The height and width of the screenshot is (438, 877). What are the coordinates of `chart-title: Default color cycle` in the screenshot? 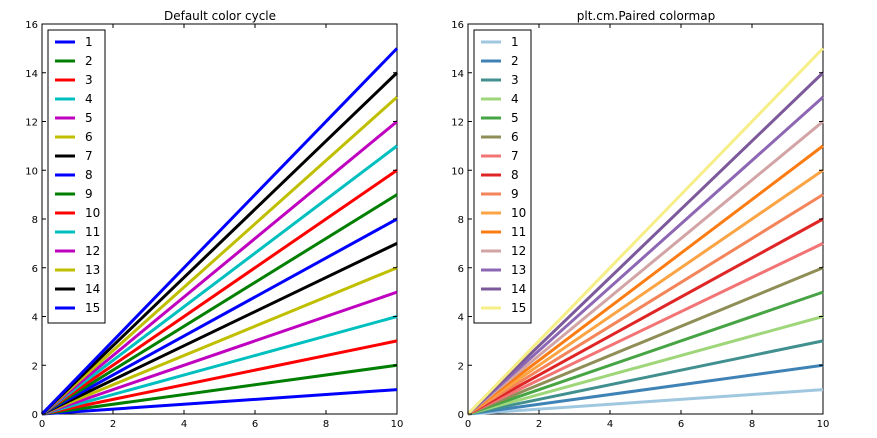 It's located at (220, 16).